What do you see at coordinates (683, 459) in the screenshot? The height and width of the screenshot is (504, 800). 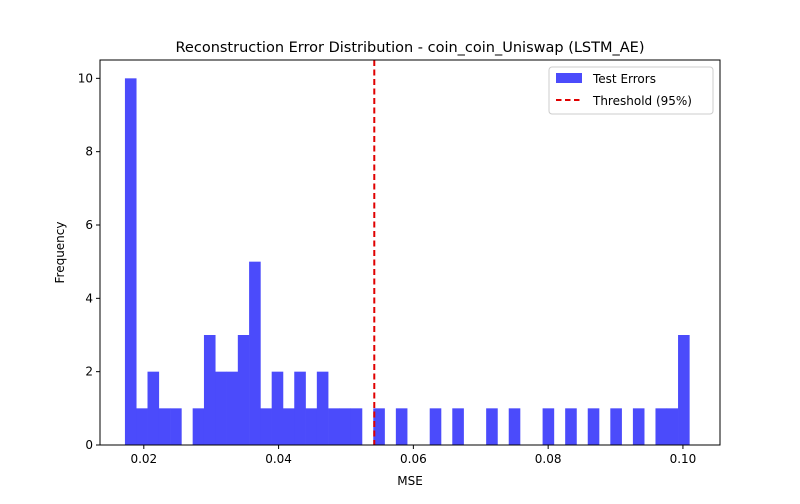 I see `x-tick-label: 0.10` at bounding box center [683, 459].